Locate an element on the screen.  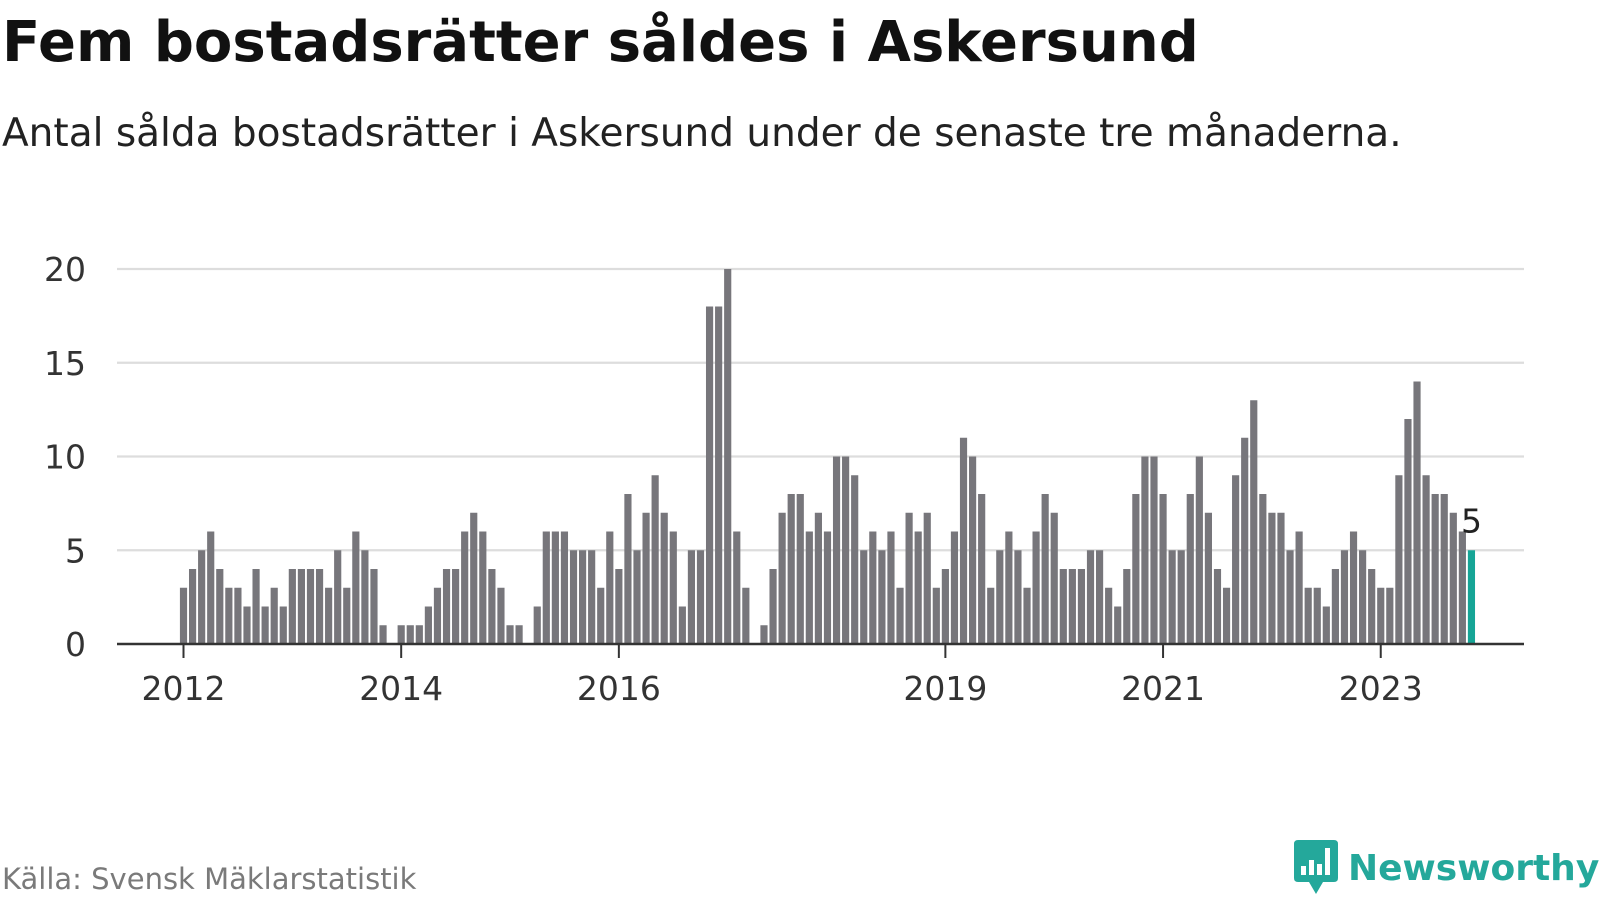
x-tick-label: 2021 is located at coordinates (1163, 688).